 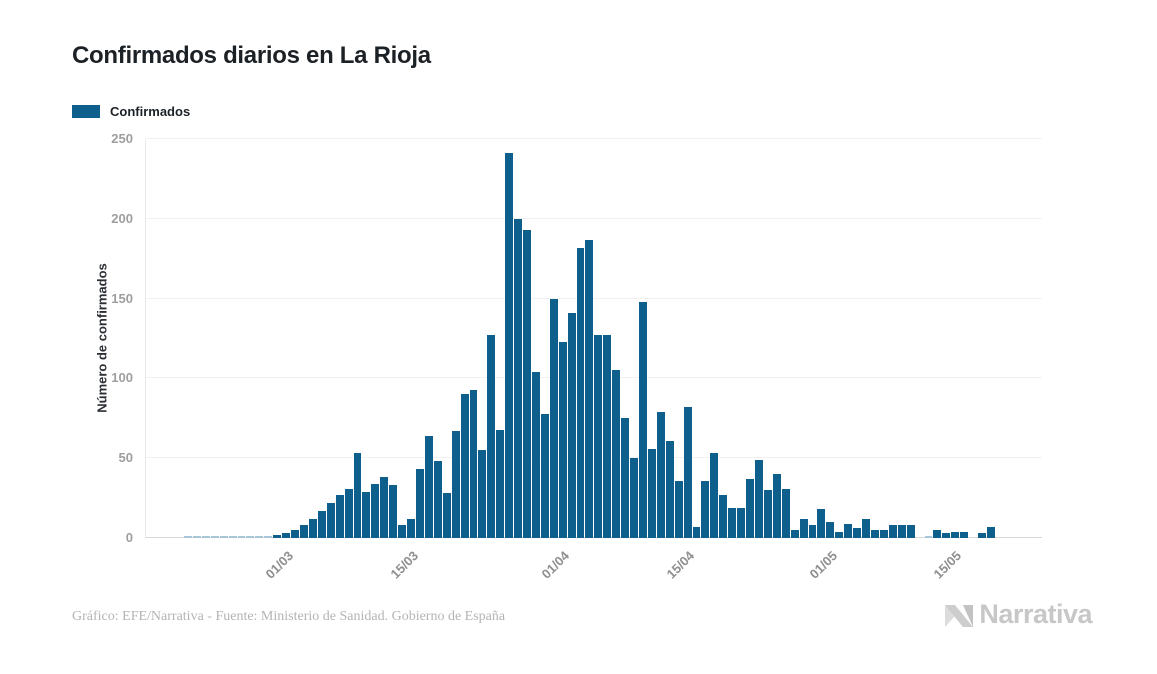 I want to click on bar-19/03, so click(x=437, y=499).